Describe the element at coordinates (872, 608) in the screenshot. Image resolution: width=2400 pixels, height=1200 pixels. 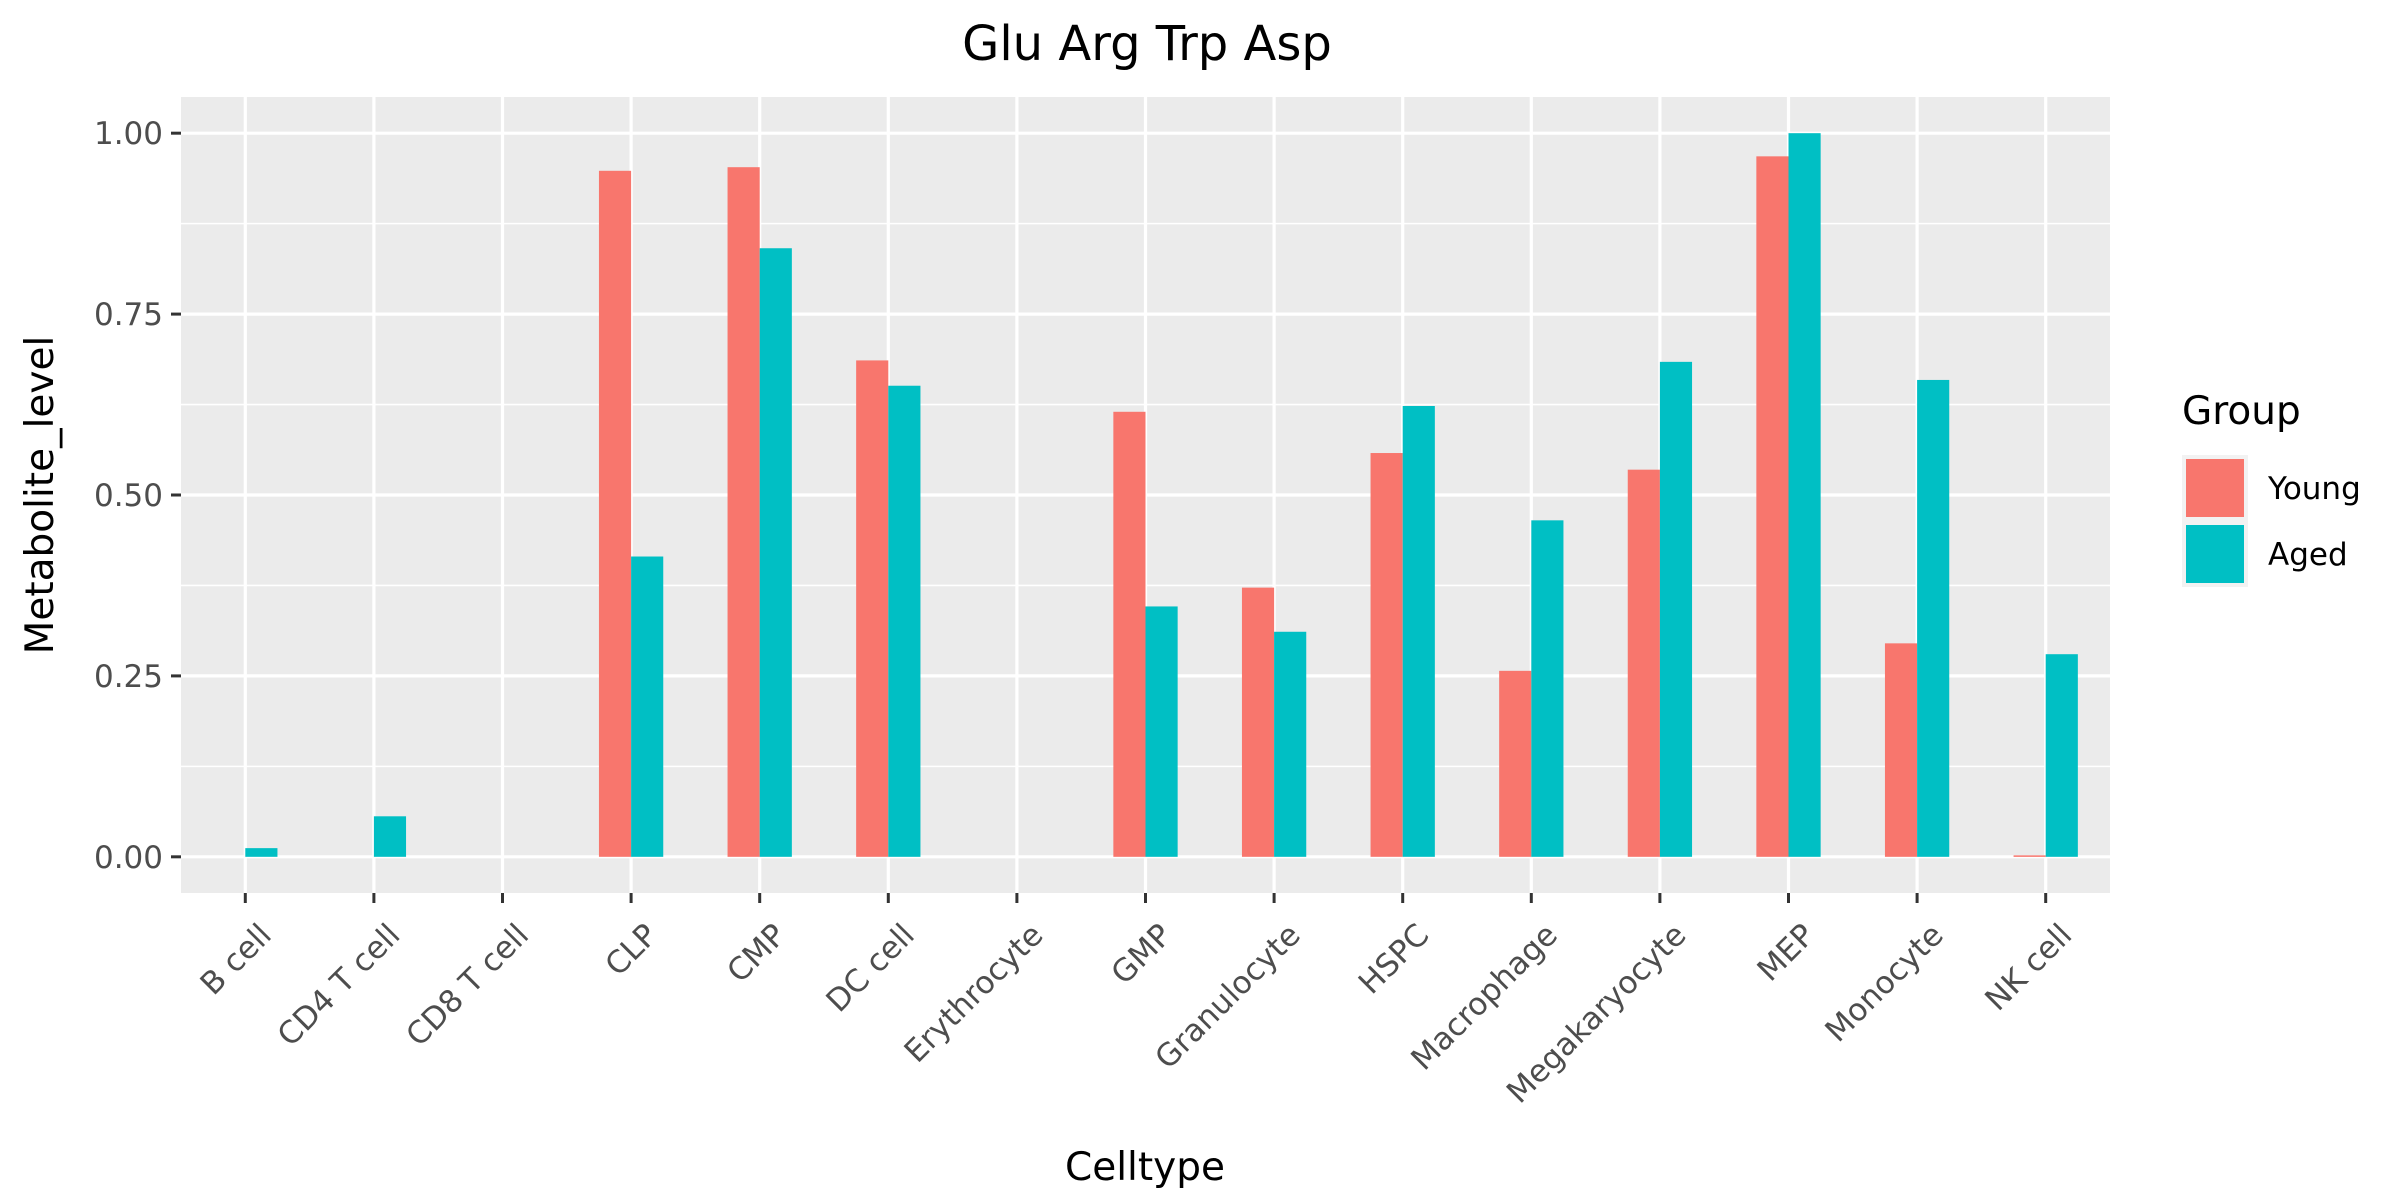
I see `bar-young-dc-cell` at that location.